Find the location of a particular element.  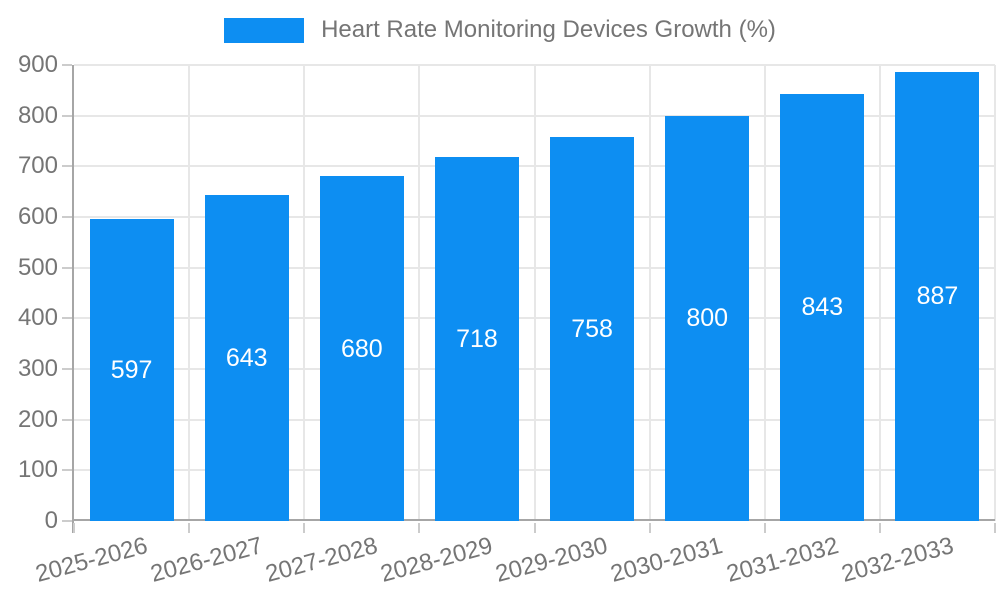

bar-value-label: 843 is located at coordinates (822, 307).